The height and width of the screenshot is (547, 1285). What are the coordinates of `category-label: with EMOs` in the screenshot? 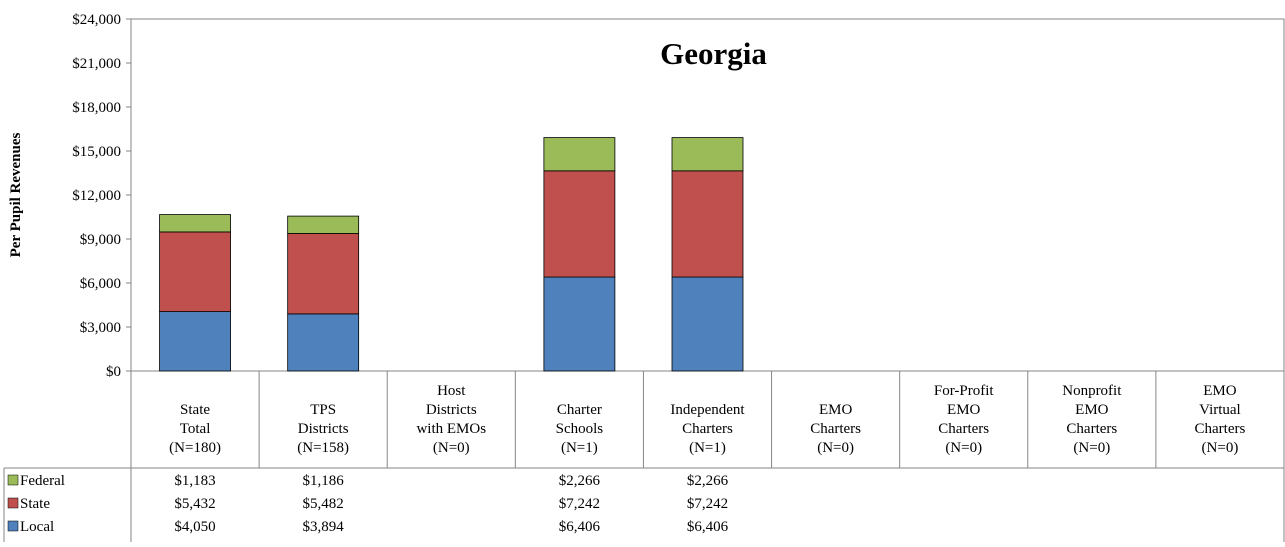 It's located at (451, 429).